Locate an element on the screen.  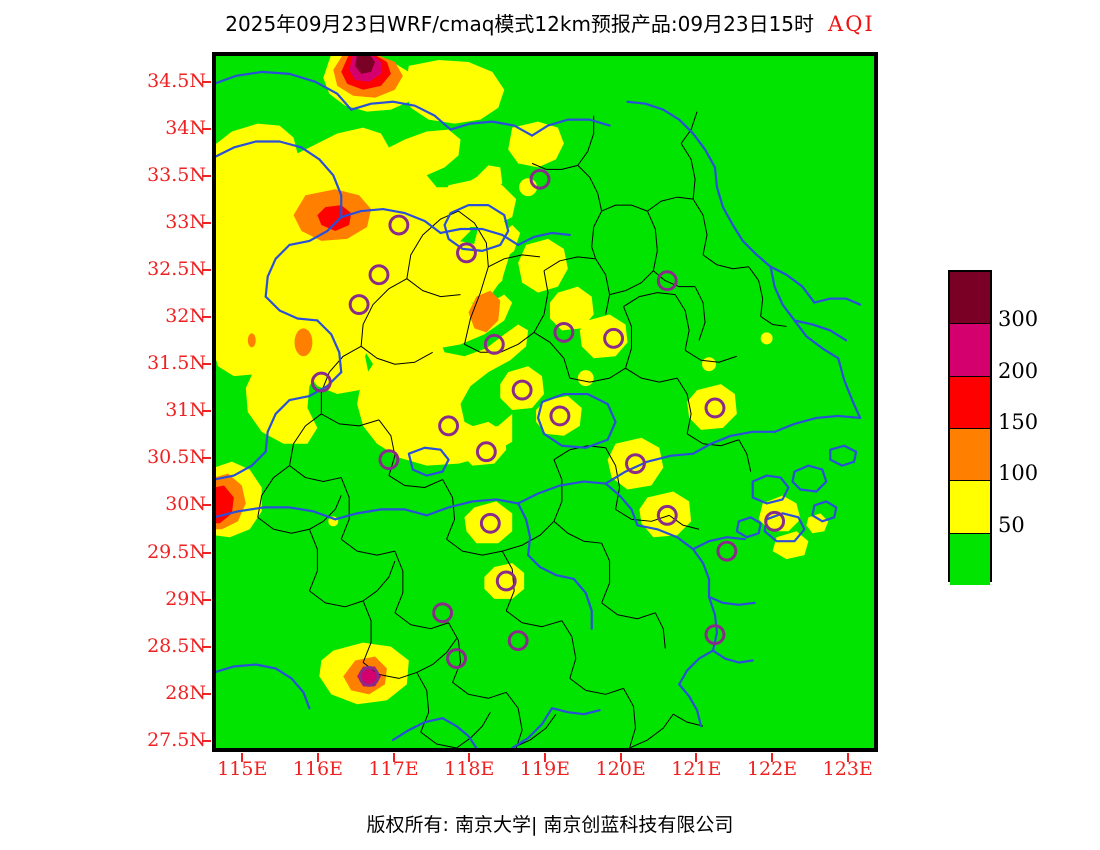
yellow-patch-hangzhou is located at coordinates (635, 463).